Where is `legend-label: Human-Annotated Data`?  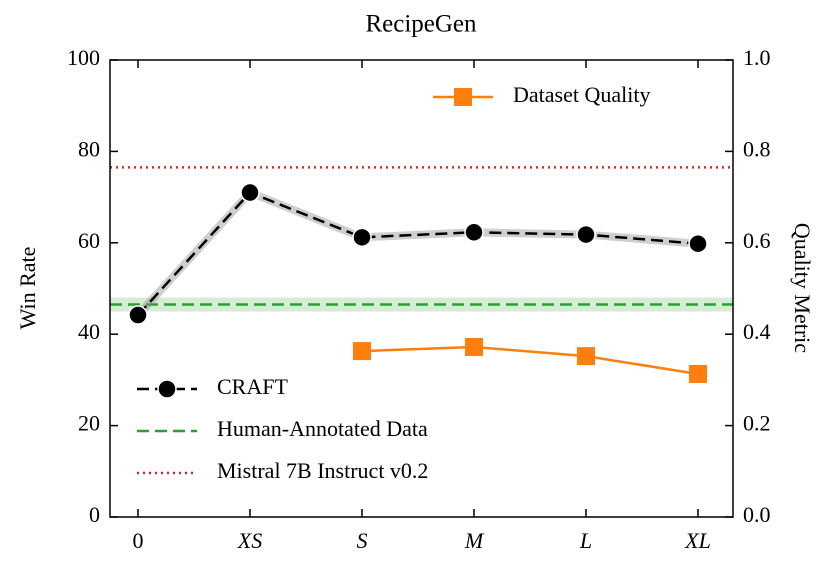
legend-label: Human-Annotated Data is located at coordinates (322, 428).